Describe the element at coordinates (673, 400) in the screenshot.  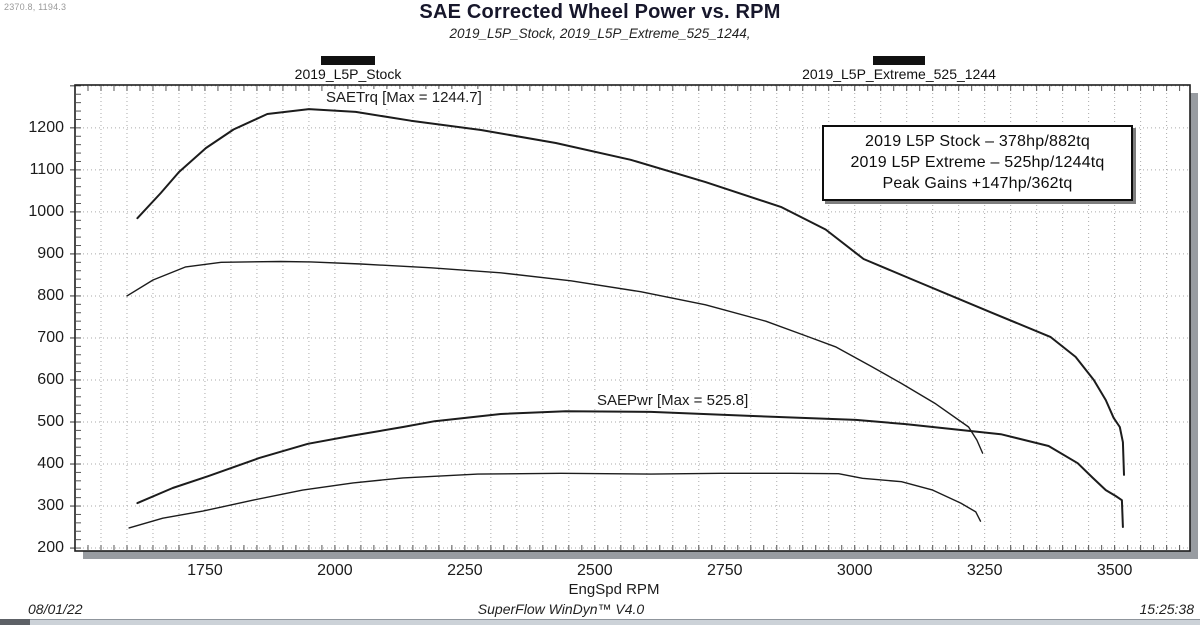
I see `saepwr-max-annotation: SAEPwr [Max = 525.8]` at that location.